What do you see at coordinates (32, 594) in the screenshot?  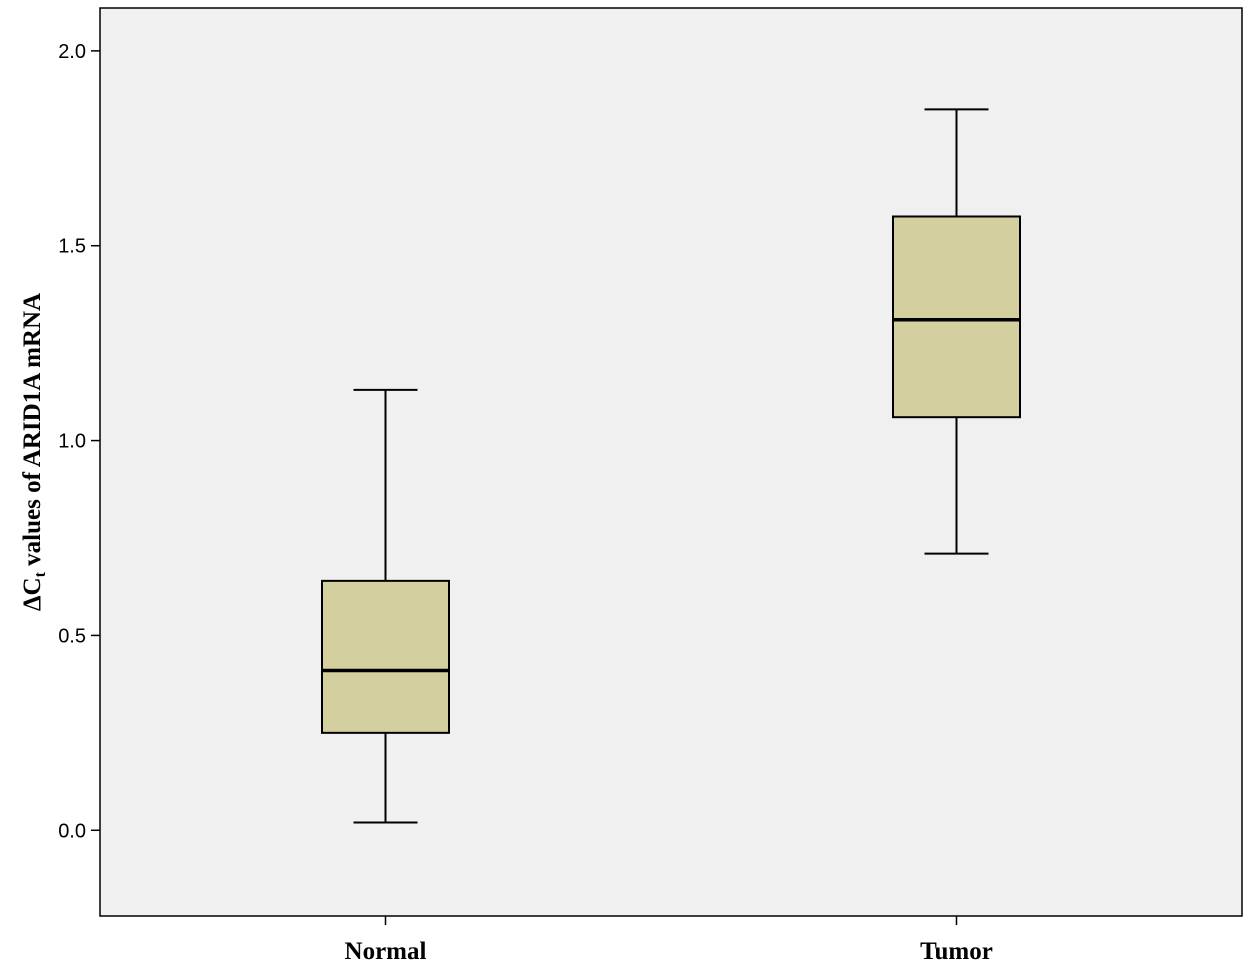 I see `y-axis-title-prefix: ΔC` at bounding box center [32, 594].